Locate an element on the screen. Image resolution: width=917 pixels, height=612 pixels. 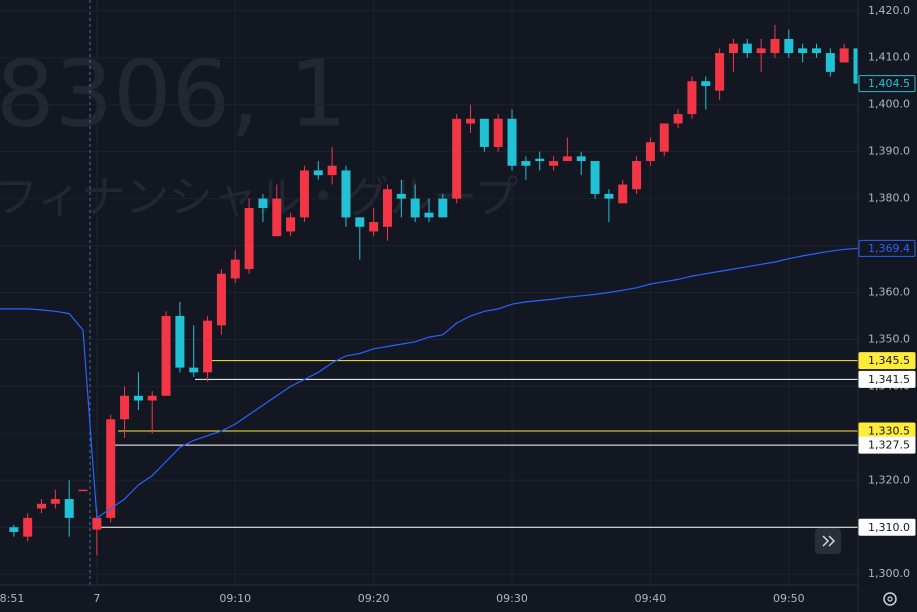
settings-icon-center is located at coordinates (890, 599).